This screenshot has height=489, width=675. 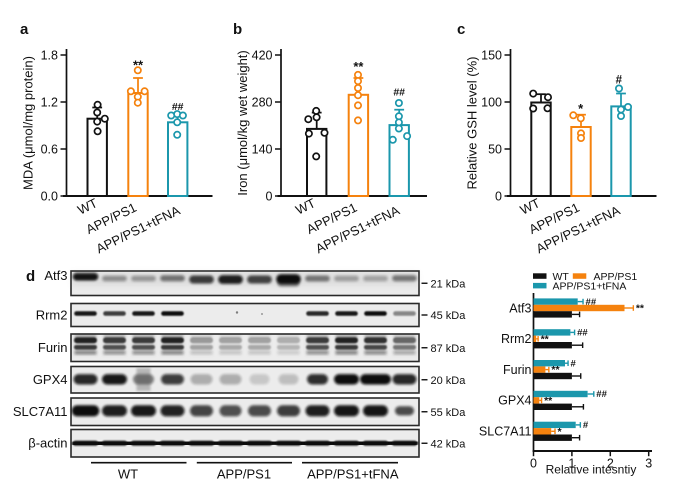 I want to click on svg-text: 150, so click(x=491, y=55).